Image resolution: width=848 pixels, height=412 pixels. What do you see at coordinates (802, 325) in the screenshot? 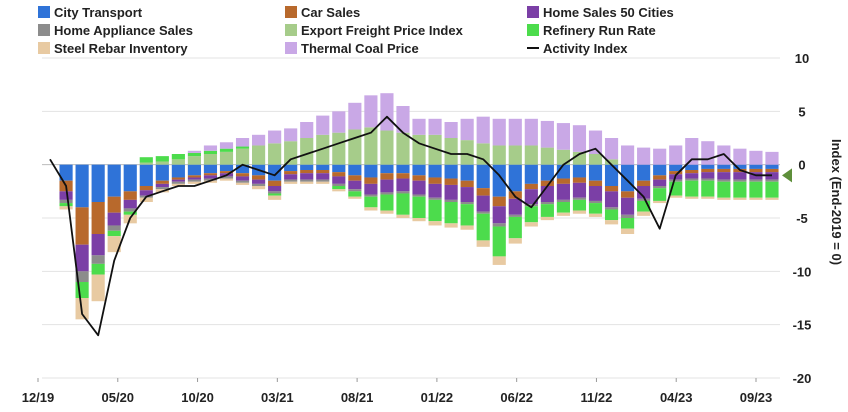
I see `y-tick-label: -15` at bounding box center [802, 325].